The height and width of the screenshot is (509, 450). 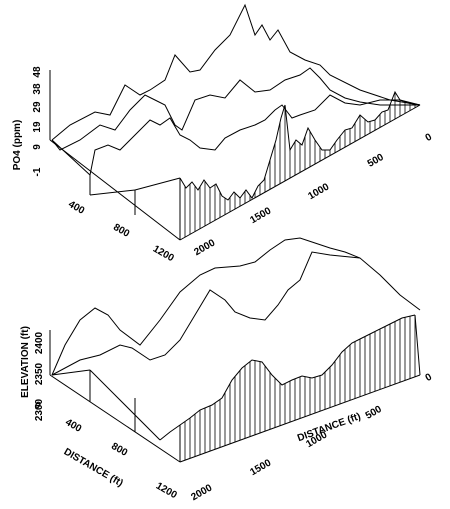 What do you see at coordinates (417, 345) in the screenshot?
I see `right-edge` at bounding box center [417, 345].